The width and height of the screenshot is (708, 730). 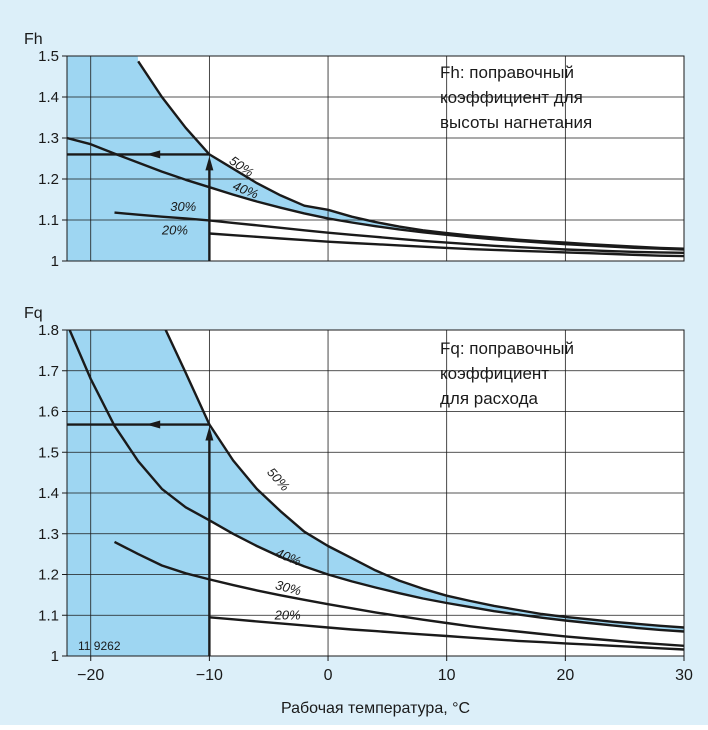 I want to click on figure-number: 11 9262, so click(x=99, y=646).